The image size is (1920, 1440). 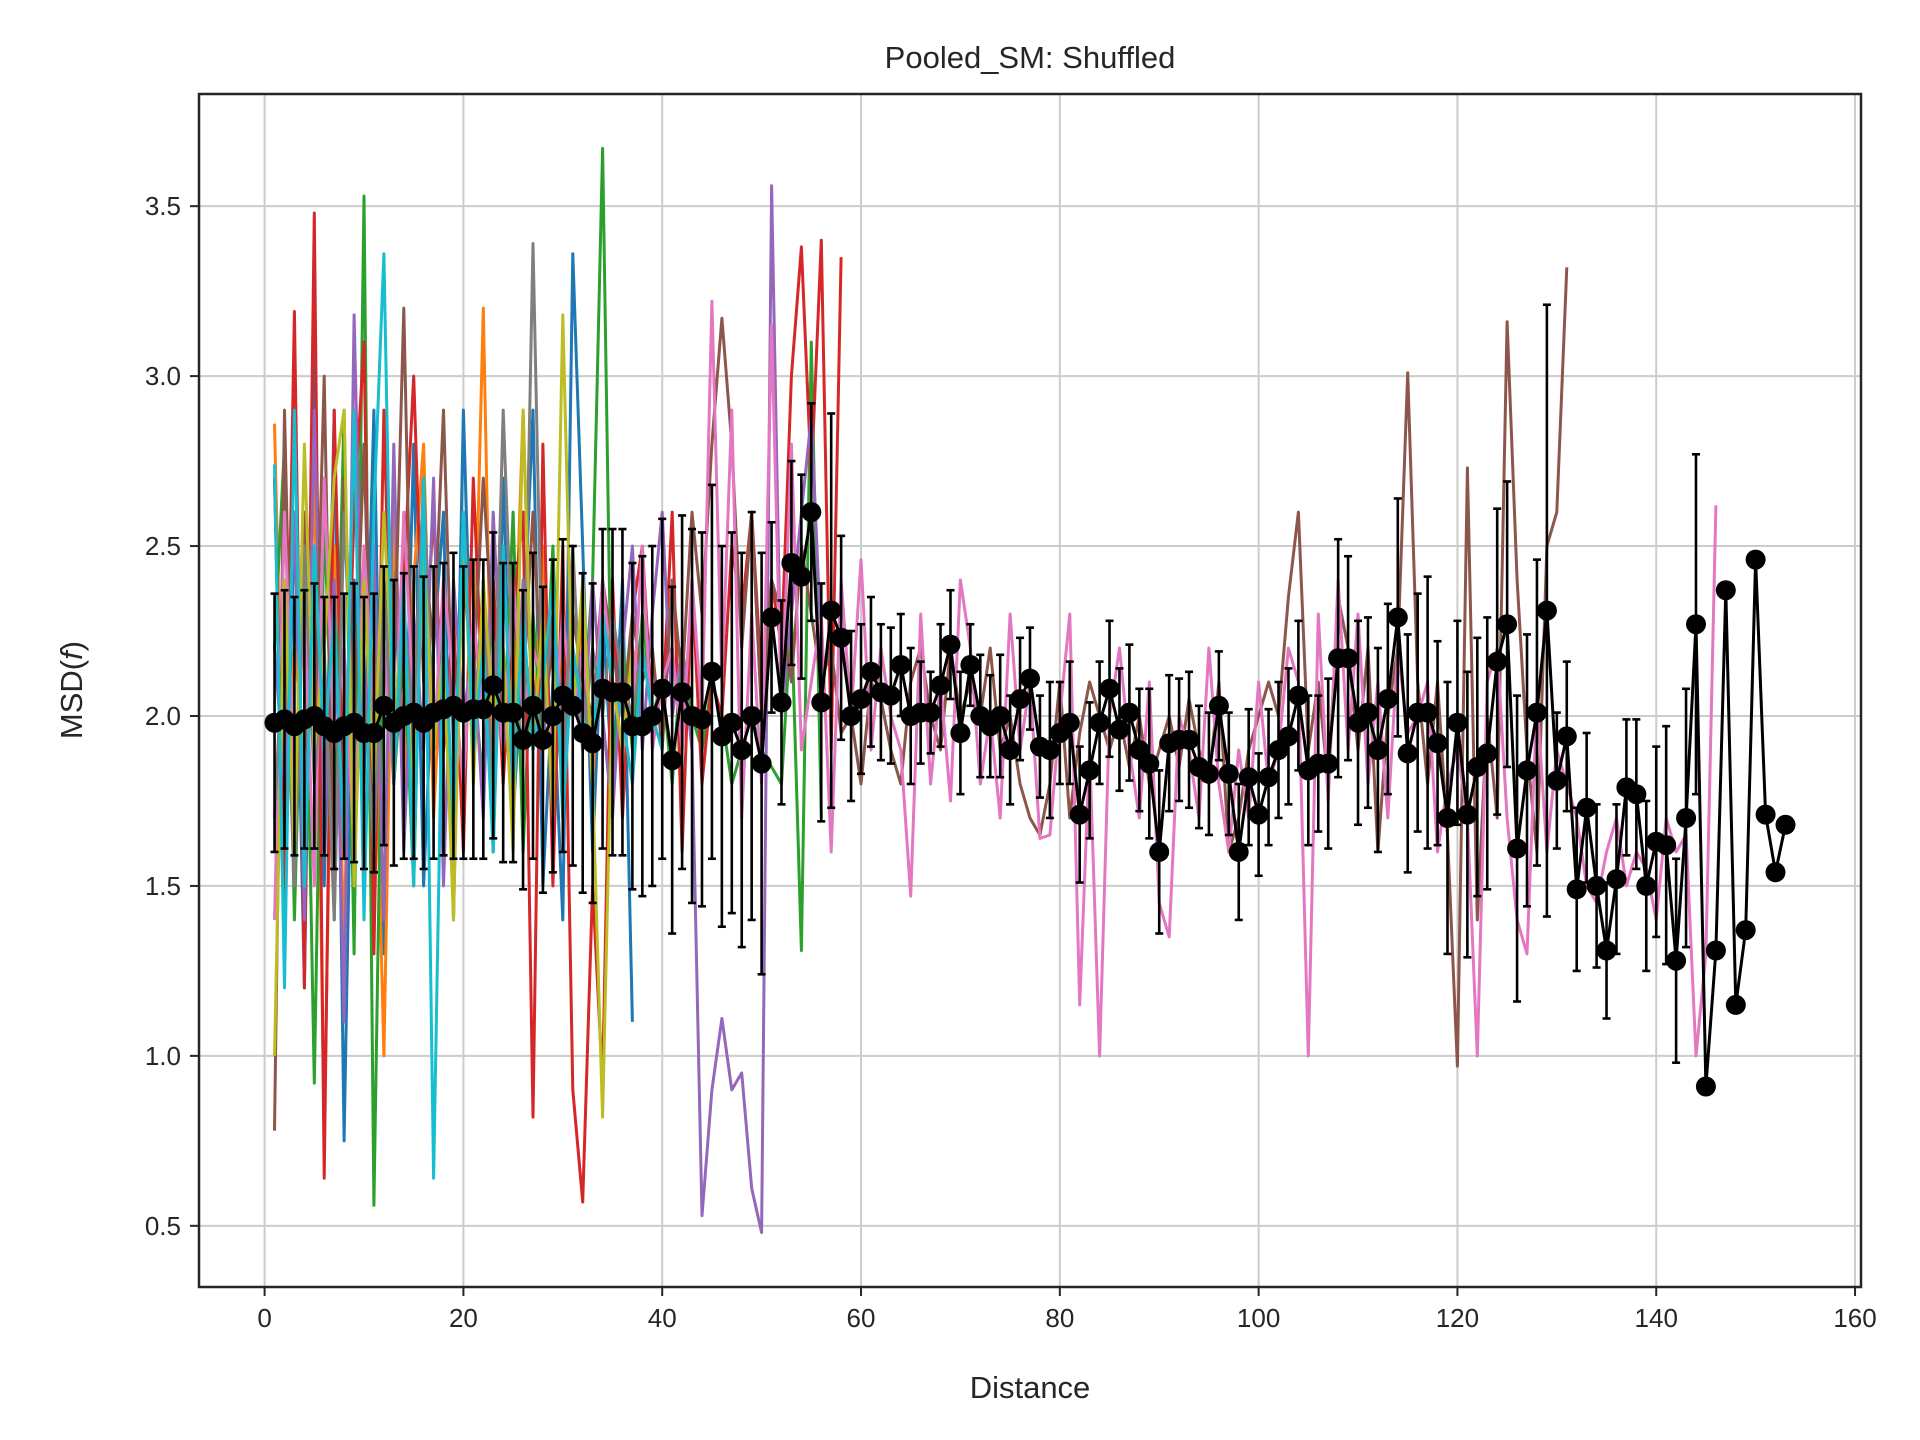 I want to click on chart-title: Pooled_SM: Shuffled, so click(x=1030, y=57).